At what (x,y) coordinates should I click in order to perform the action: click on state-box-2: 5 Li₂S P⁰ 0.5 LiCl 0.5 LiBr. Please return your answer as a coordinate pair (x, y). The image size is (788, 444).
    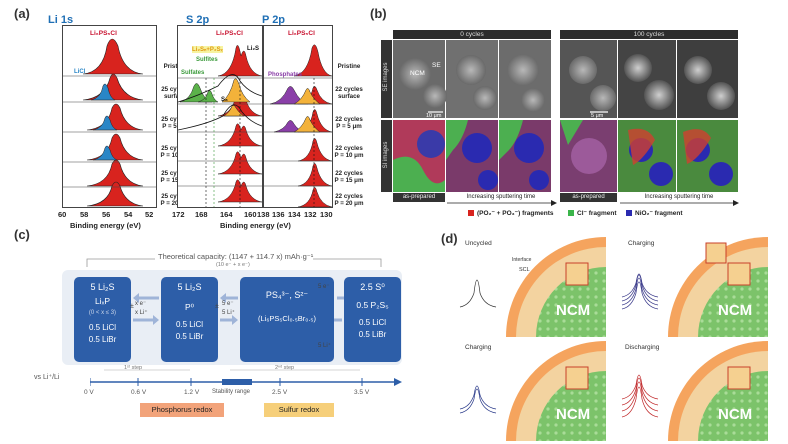
    Looking at the image, I should click on (189, 319).